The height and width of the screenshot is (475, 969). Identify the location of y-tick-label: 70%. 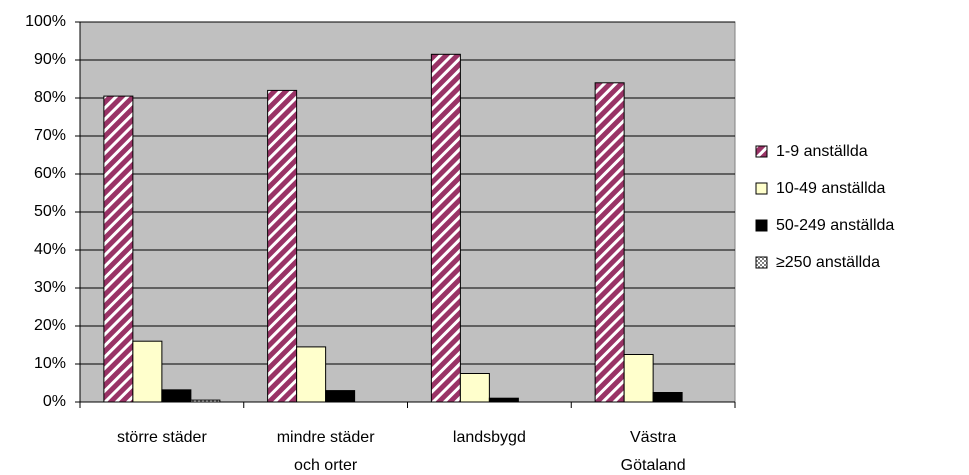
(50, 135).